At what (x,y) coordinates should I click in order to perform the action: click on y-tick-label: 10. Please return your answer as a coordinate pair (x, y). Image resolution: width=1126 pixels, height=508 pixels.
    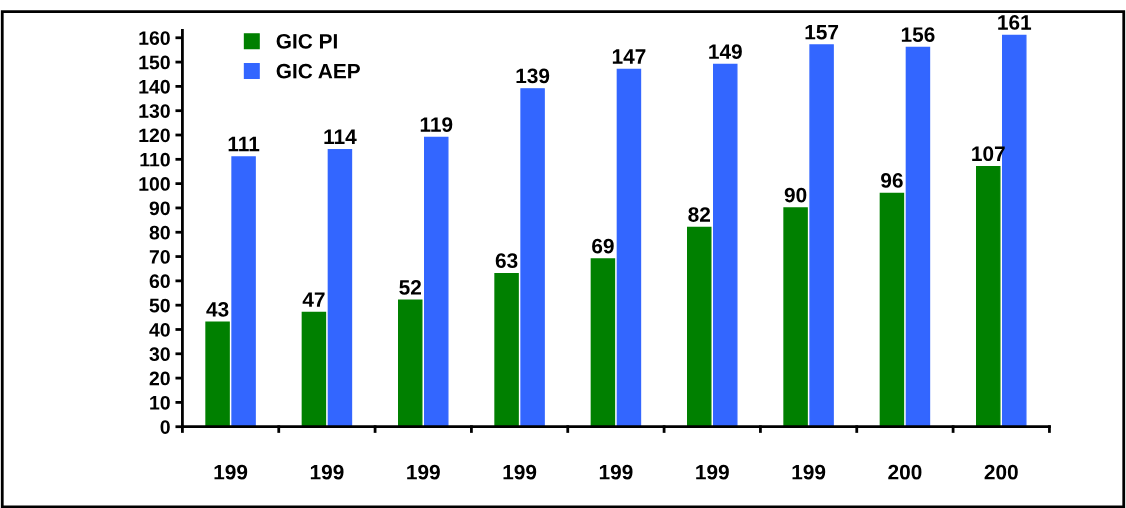
    Looking at the image, I should click on (160, 402).